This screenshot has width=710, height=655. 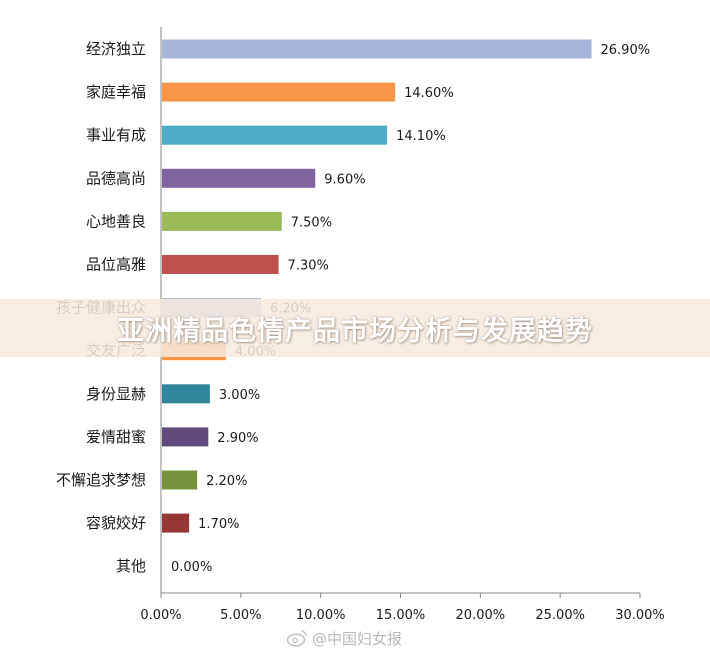 I want to click on category-label: 爱情甜蜜, so click(x=116, y=437).